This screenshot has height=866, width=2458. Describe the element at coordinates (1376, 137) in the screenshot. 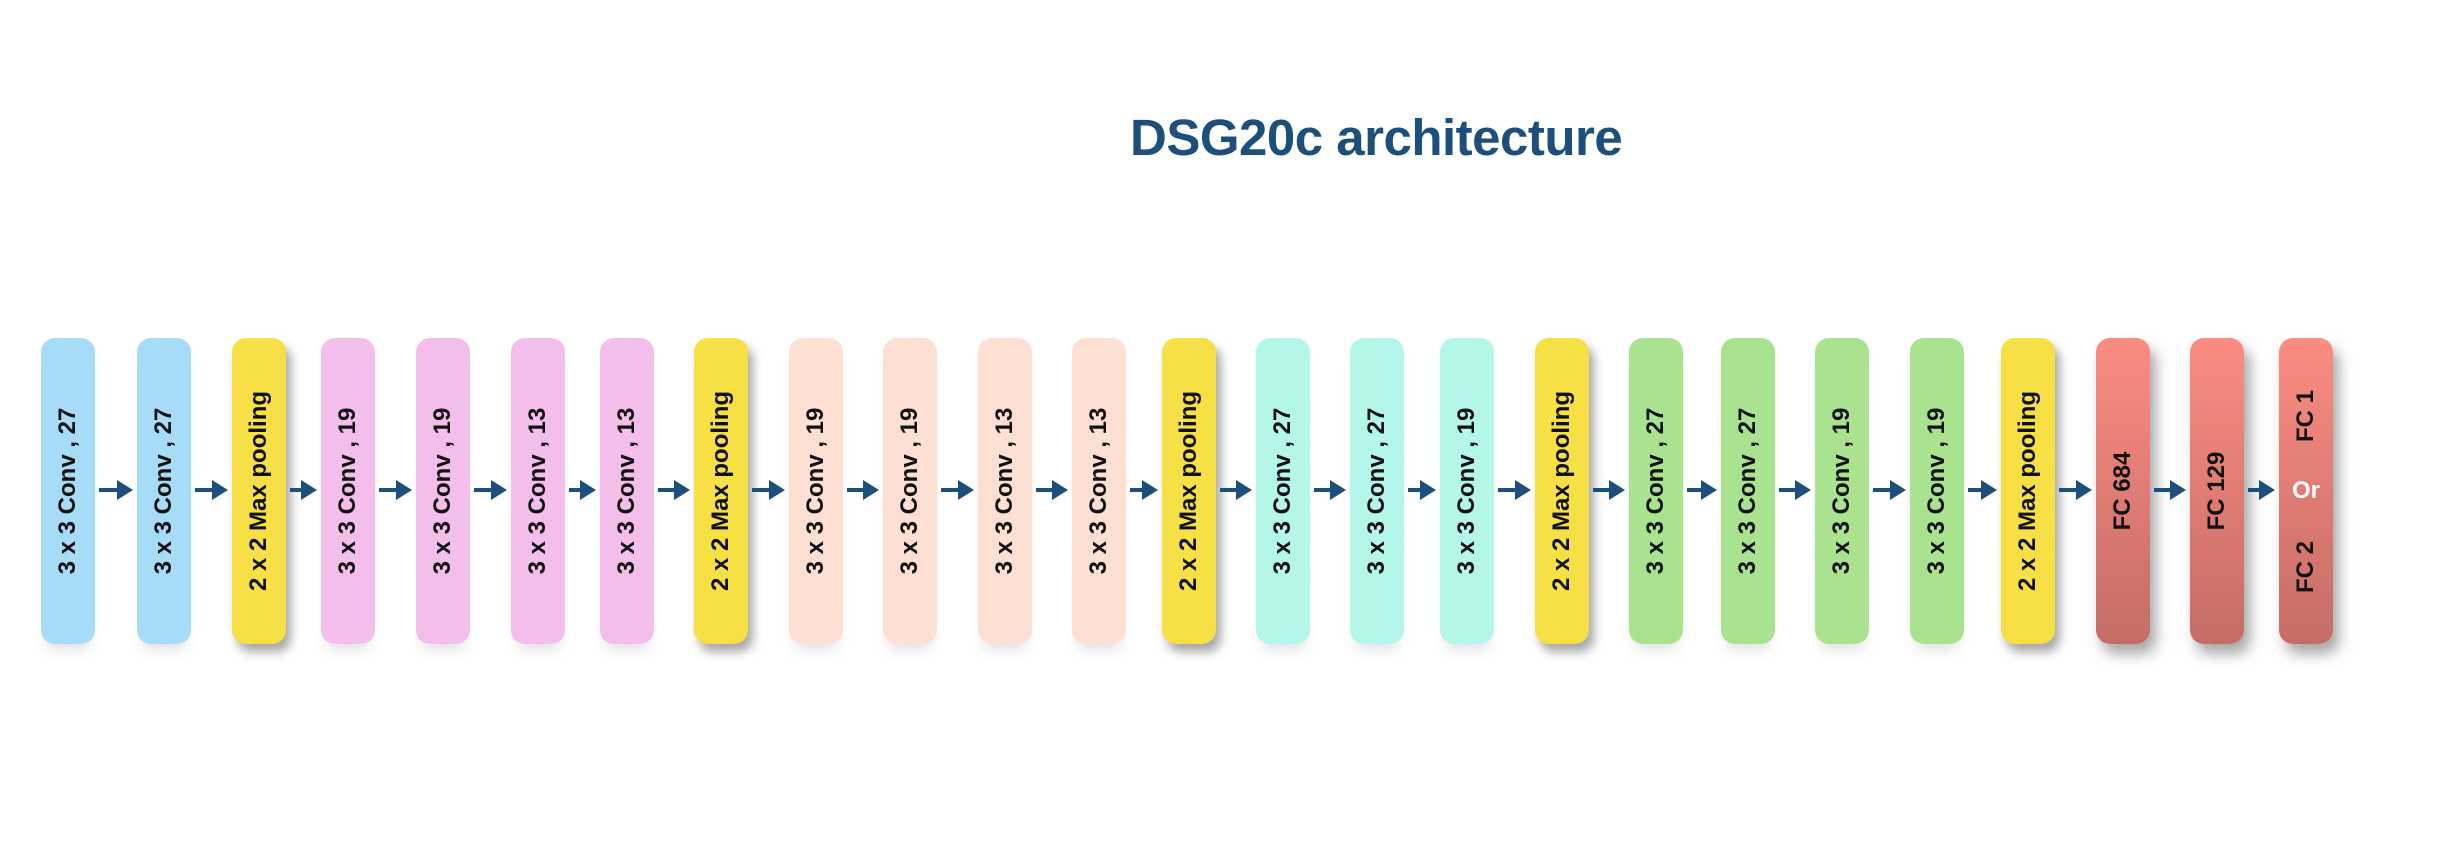

I see `diagram-title: DSG20c architecture` at that location.